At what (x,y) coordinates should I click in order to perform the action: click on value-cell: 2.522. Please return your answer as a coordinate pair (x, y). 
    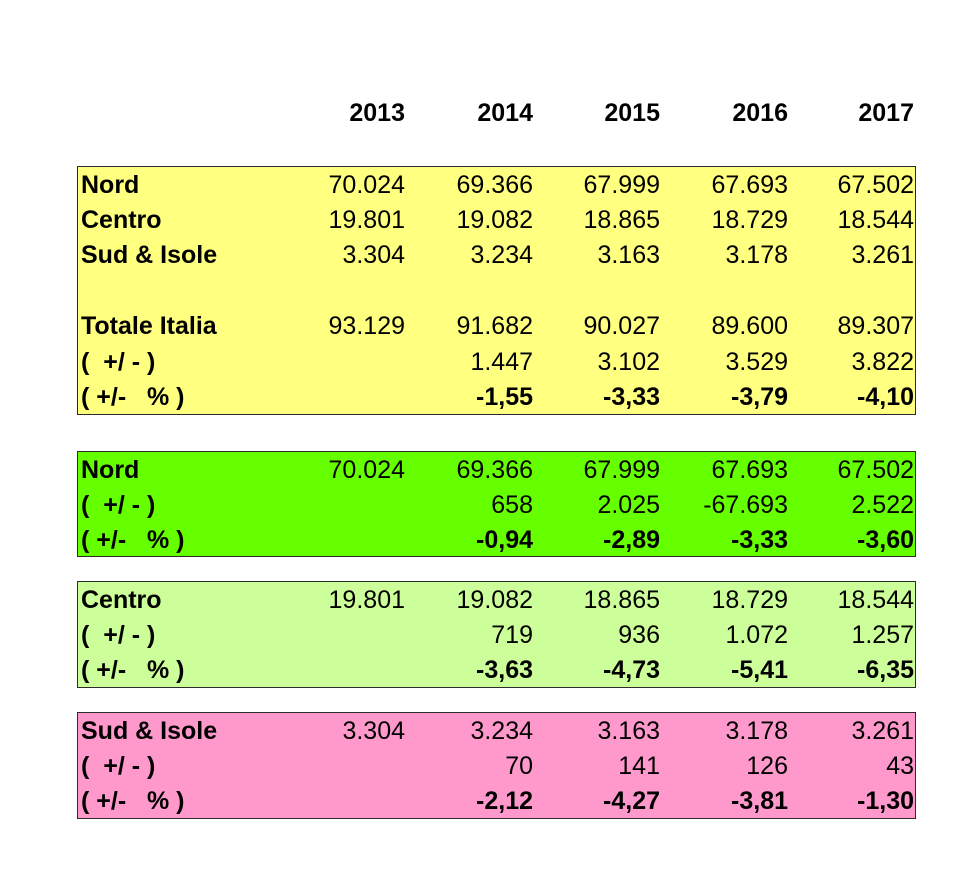
    Looking at the image, I should click on (882, 505).